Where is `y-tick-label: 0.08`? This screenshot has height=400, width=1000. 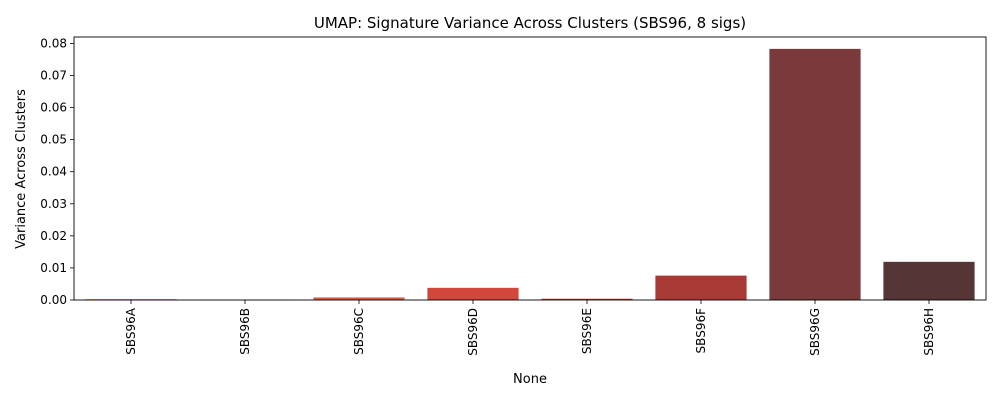
y-tick-label: 0.08 is located at coordinates (53, 43).